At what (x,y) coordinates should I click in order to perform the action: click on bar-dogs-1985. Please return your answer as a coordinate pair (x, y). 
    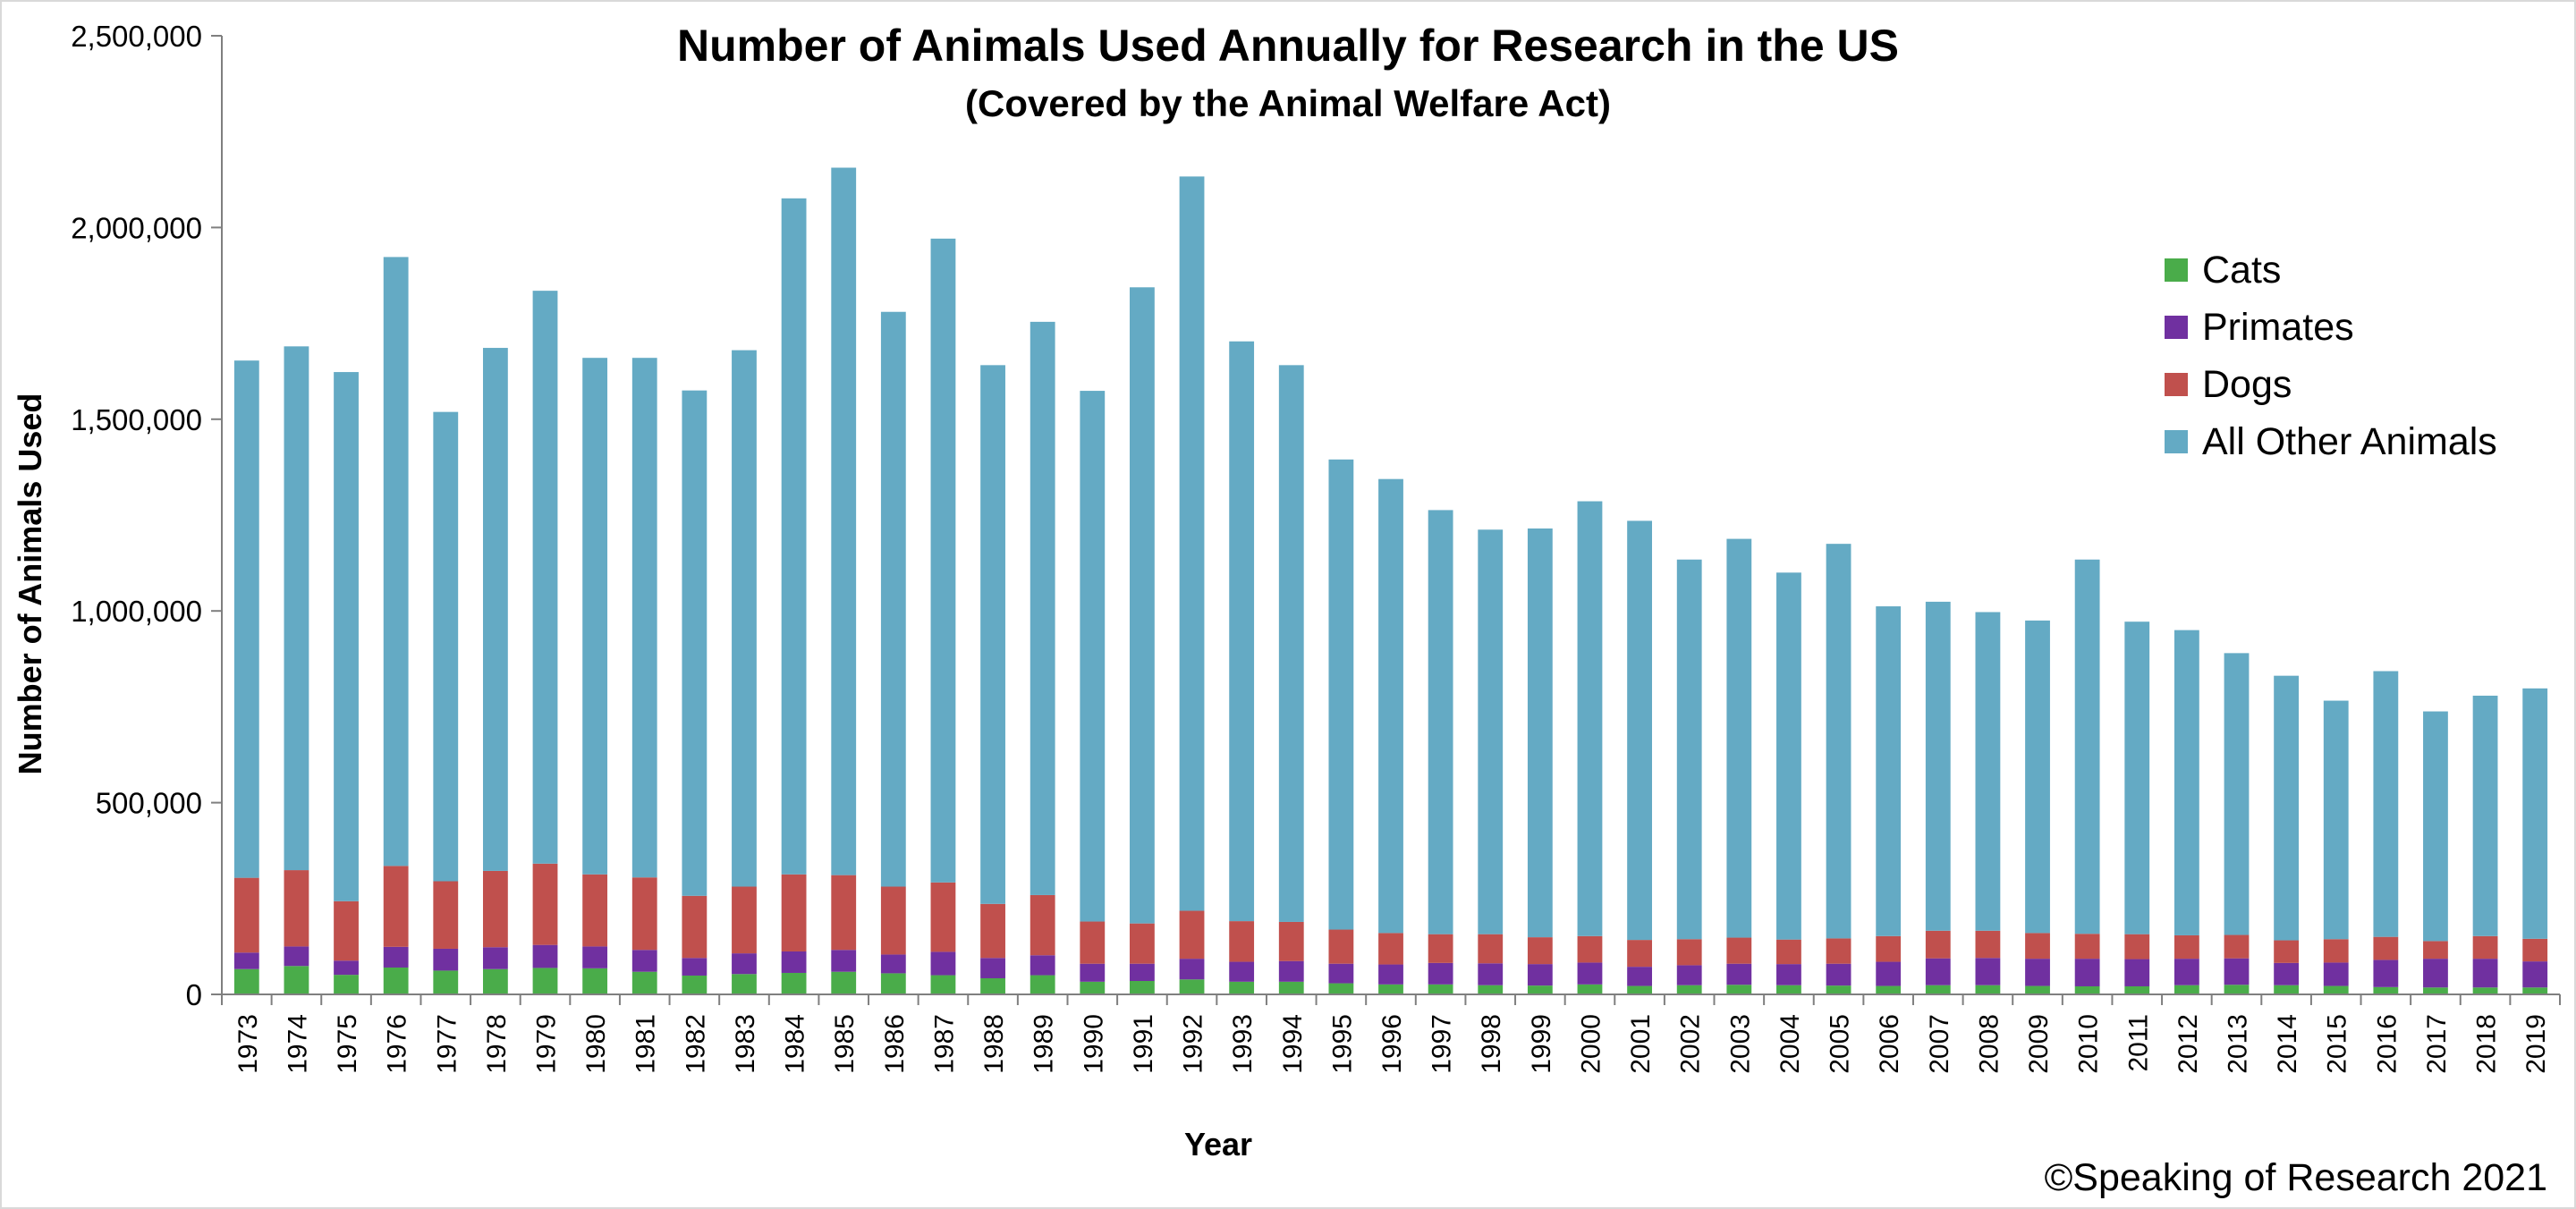
    Looking at the image, I should click on (844, 913).